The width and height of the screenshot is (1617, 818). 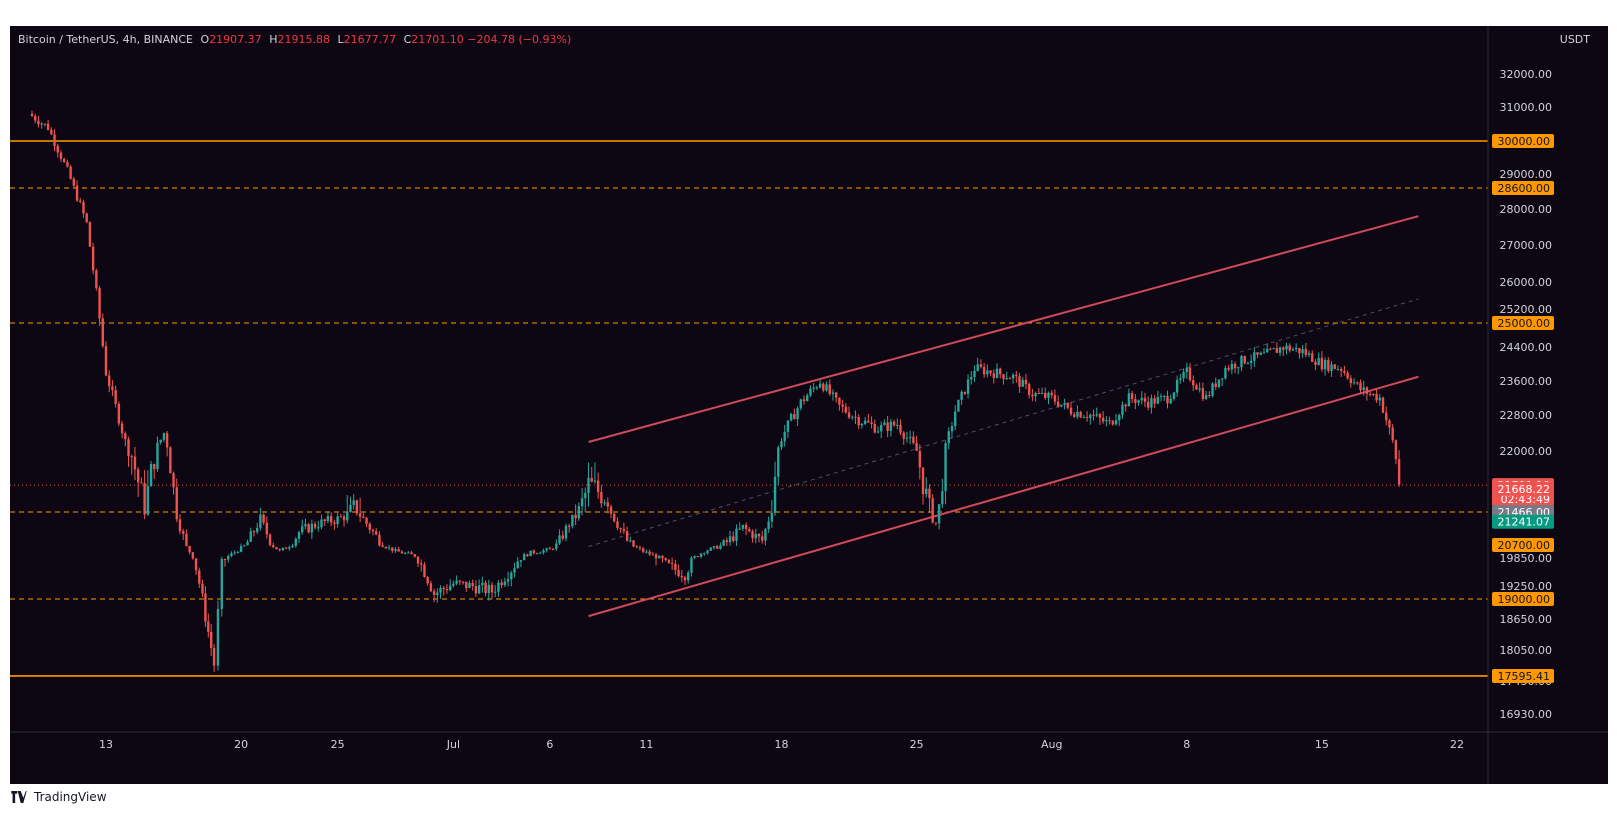 What do you see at coordinates (1003, 329) in the screenshot?
I see `channel-upper-line` at bounding box center [1003, 329].